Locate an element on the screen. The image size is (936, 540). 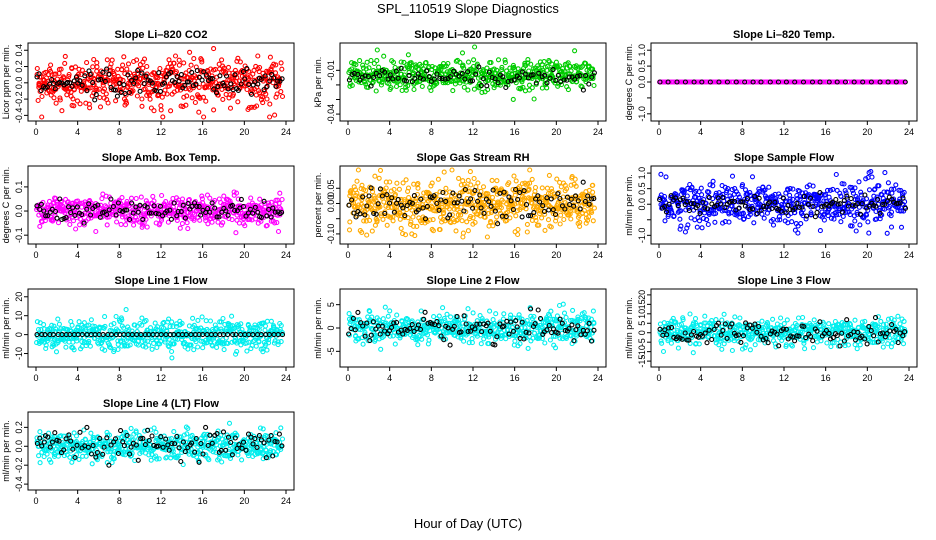
series-black is located at coordinates (782, 82).